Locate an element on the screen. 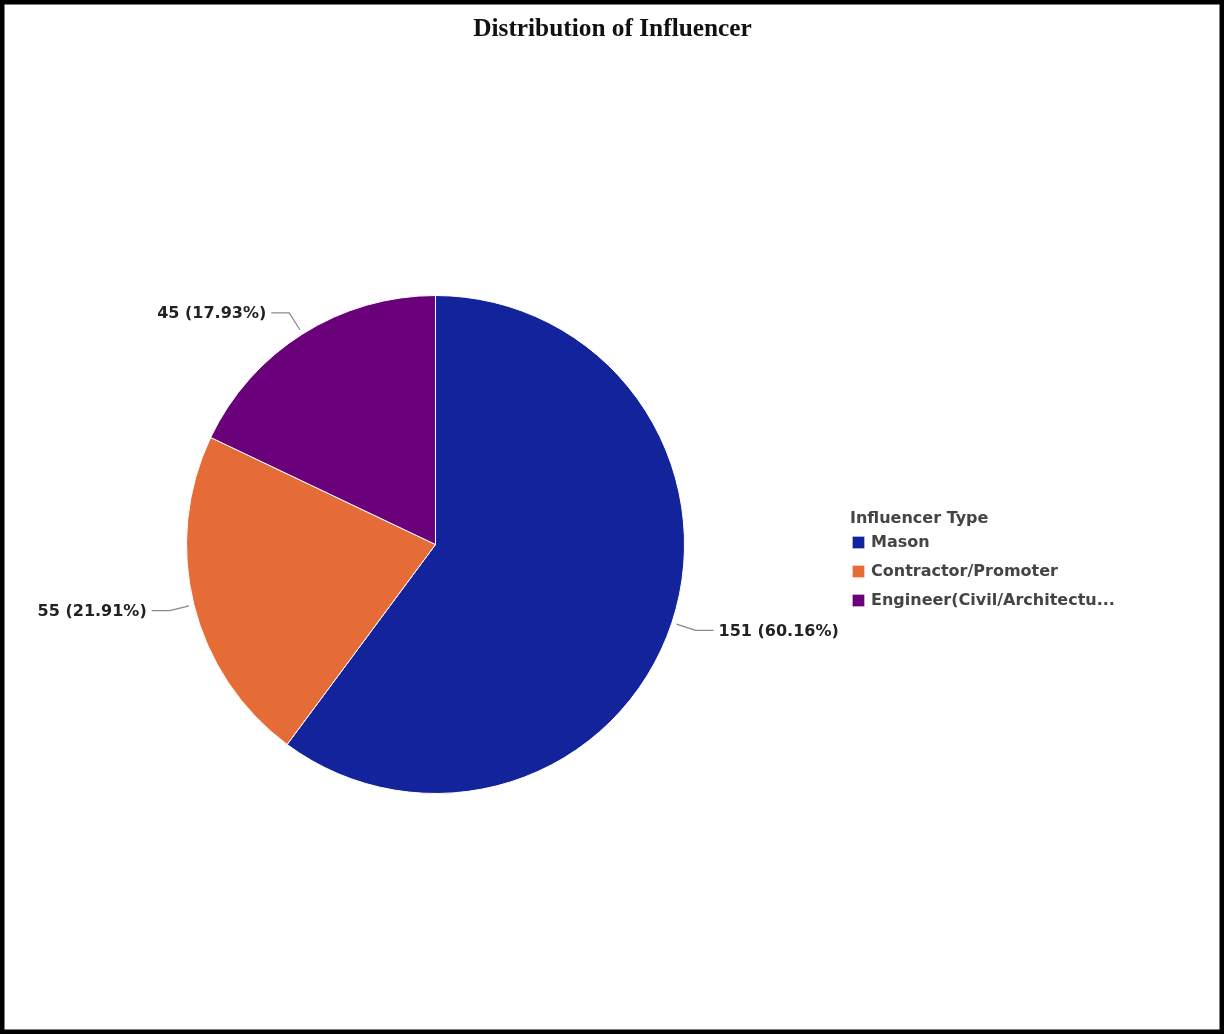 The width and height of the screenshot is (1224, 1034). legend-label: Contractor/Promoter is located at coordinates (964, 570).